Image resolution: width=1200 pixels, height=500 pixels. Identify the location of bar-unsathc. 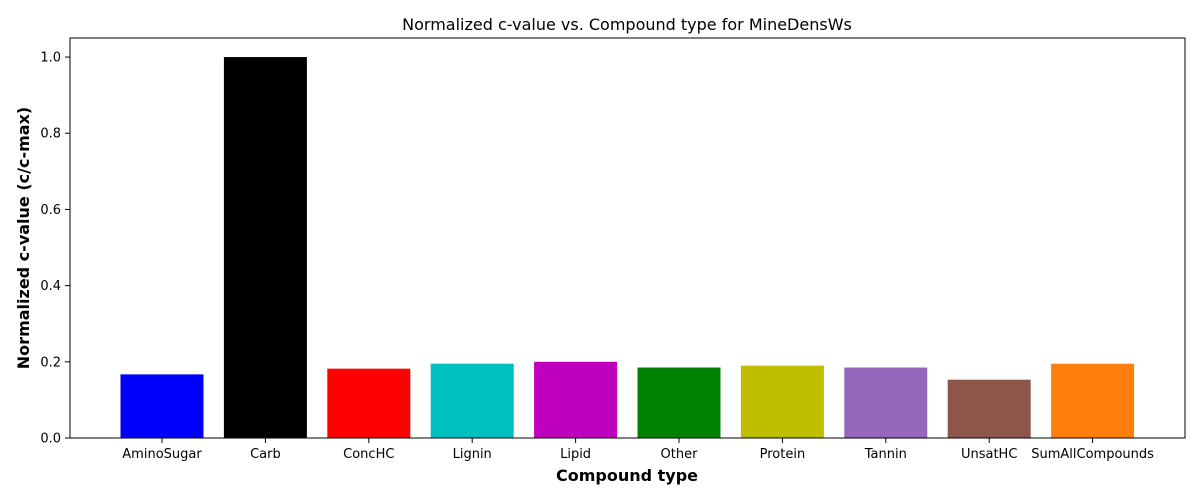
(989, 408).